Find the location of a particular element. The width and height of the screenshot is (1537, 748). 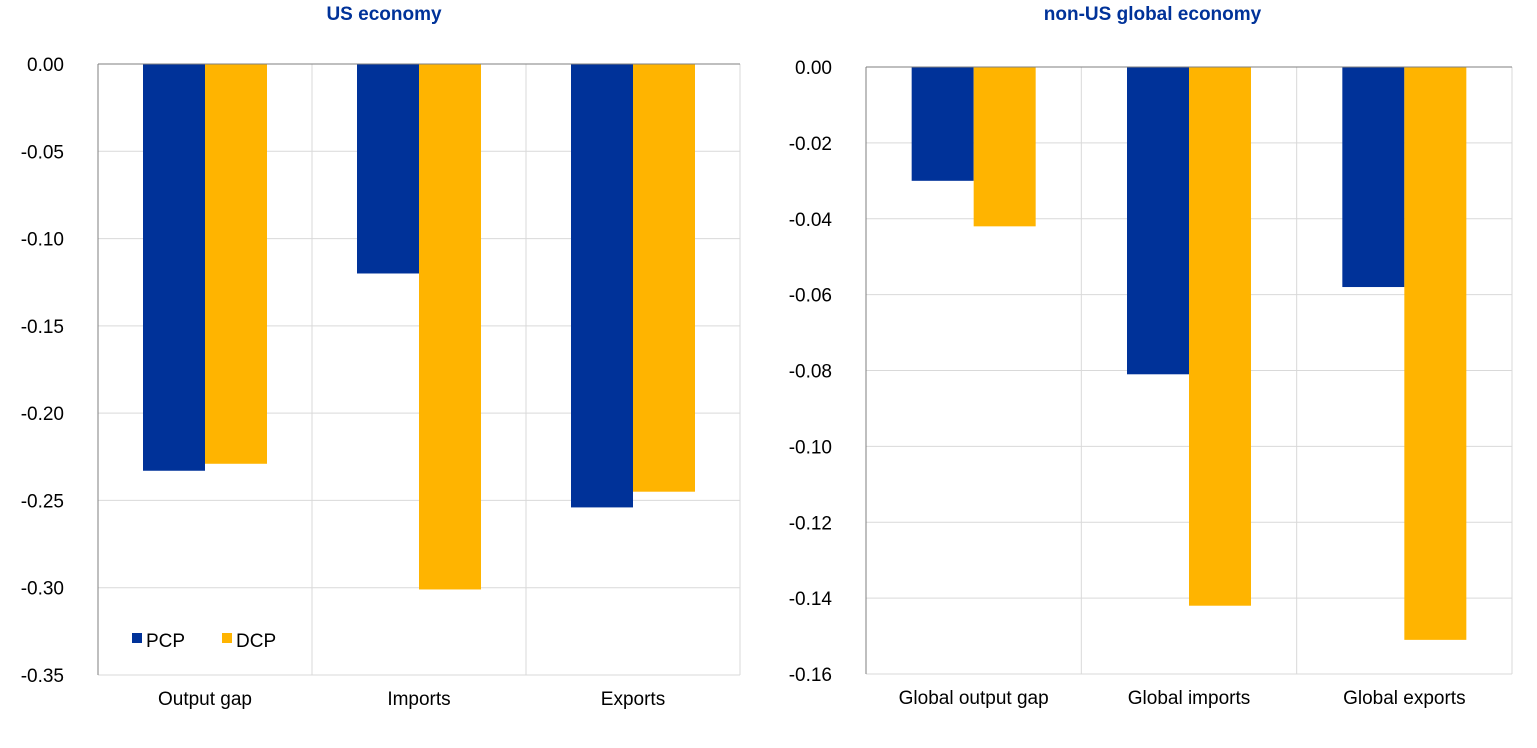

y-tick-label: -0.02 is located at coordinates (810, 144).